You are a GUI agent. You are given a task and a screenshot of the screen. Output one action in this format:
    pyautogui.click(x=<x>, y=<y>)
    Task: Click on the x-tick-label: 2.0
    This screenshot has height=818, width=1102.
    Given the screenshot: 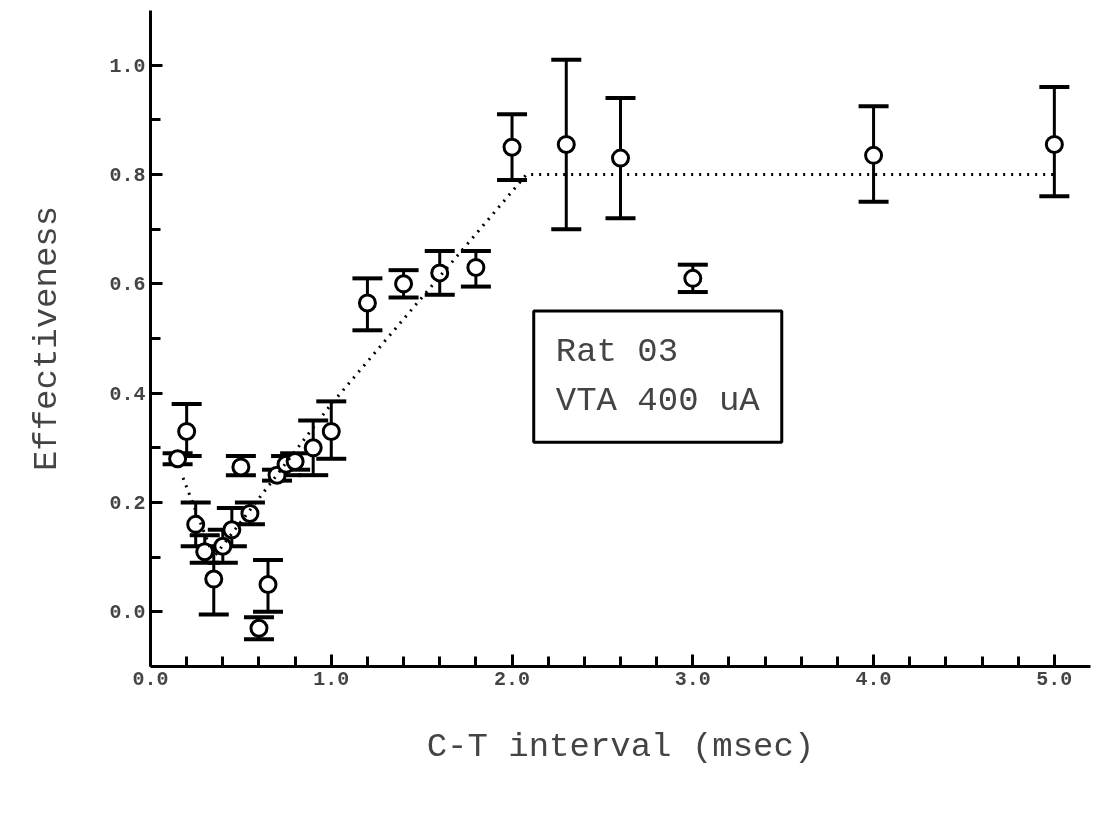 What is the action you would take?
    pyautogui.click(x=512, y=679)
    